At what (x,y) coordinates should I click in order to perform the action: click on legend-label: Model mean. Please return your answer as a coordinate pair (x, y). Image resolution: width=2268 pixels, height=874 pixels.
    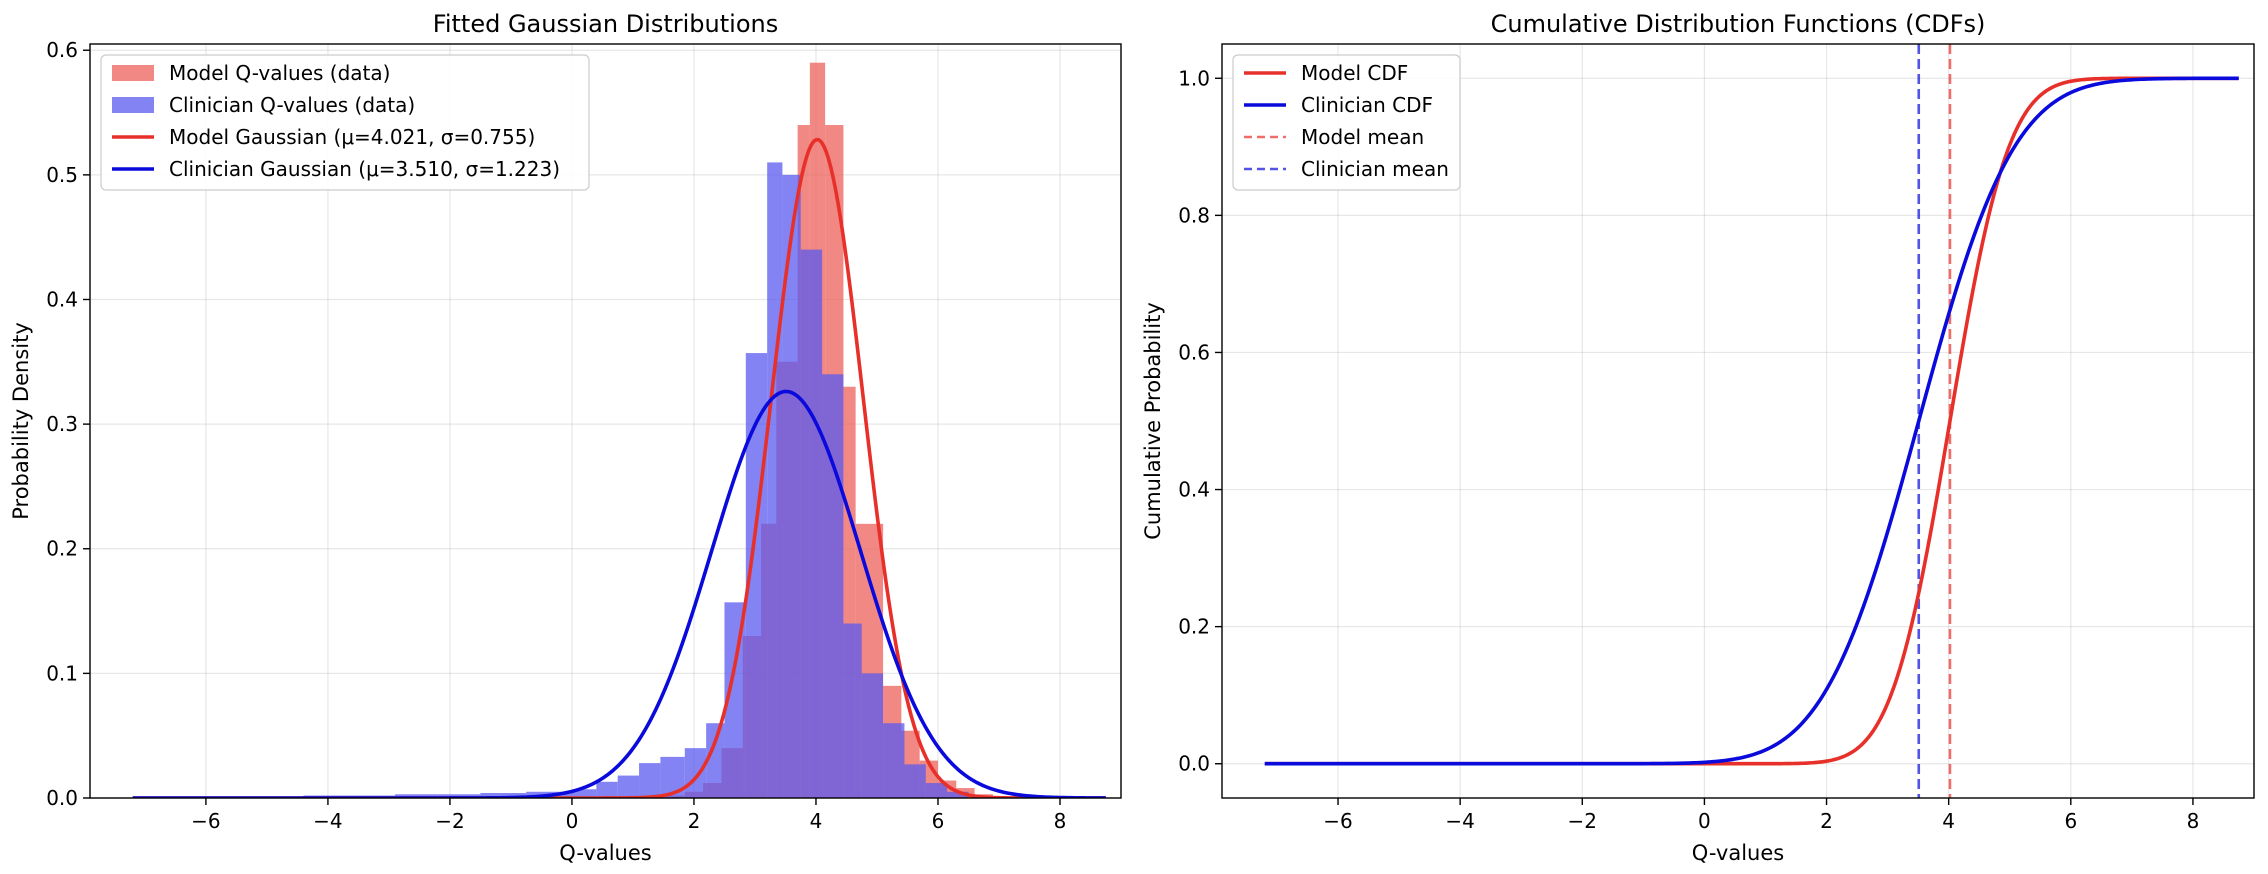
    Looking at the image, I should click on (1362, 137).